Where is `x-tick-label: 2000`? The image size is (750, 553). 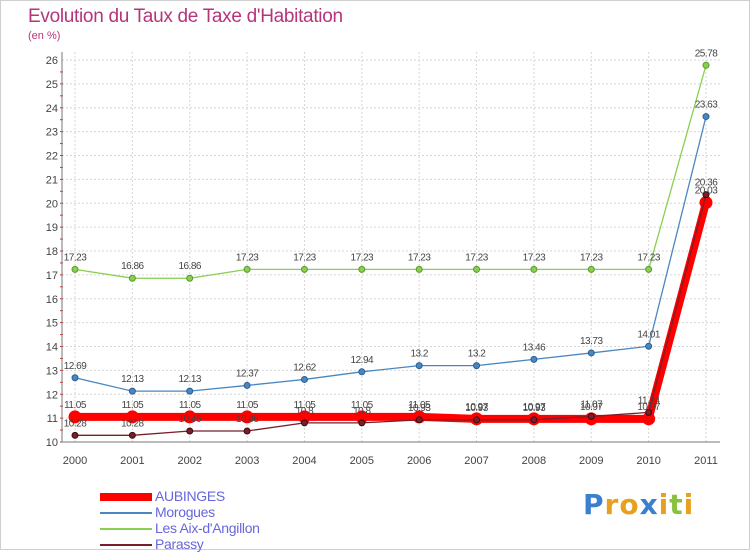
x-tick-label: 2000 is located at coordinates (75, 461).